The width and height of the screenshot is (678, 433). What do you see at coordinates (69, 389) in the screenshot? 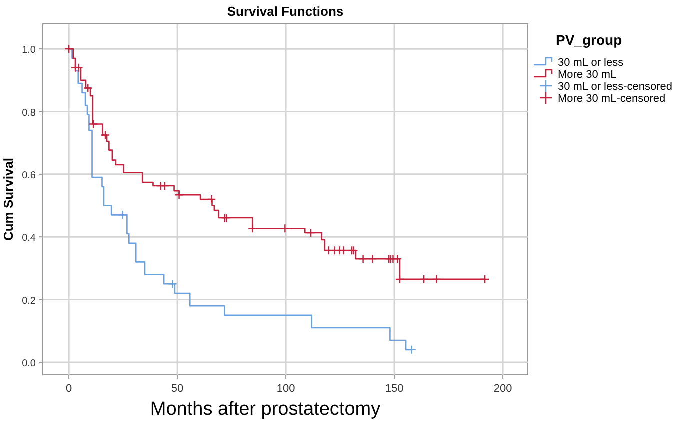
I see `x-tick-label: 0` at bounding box center [69, 389].